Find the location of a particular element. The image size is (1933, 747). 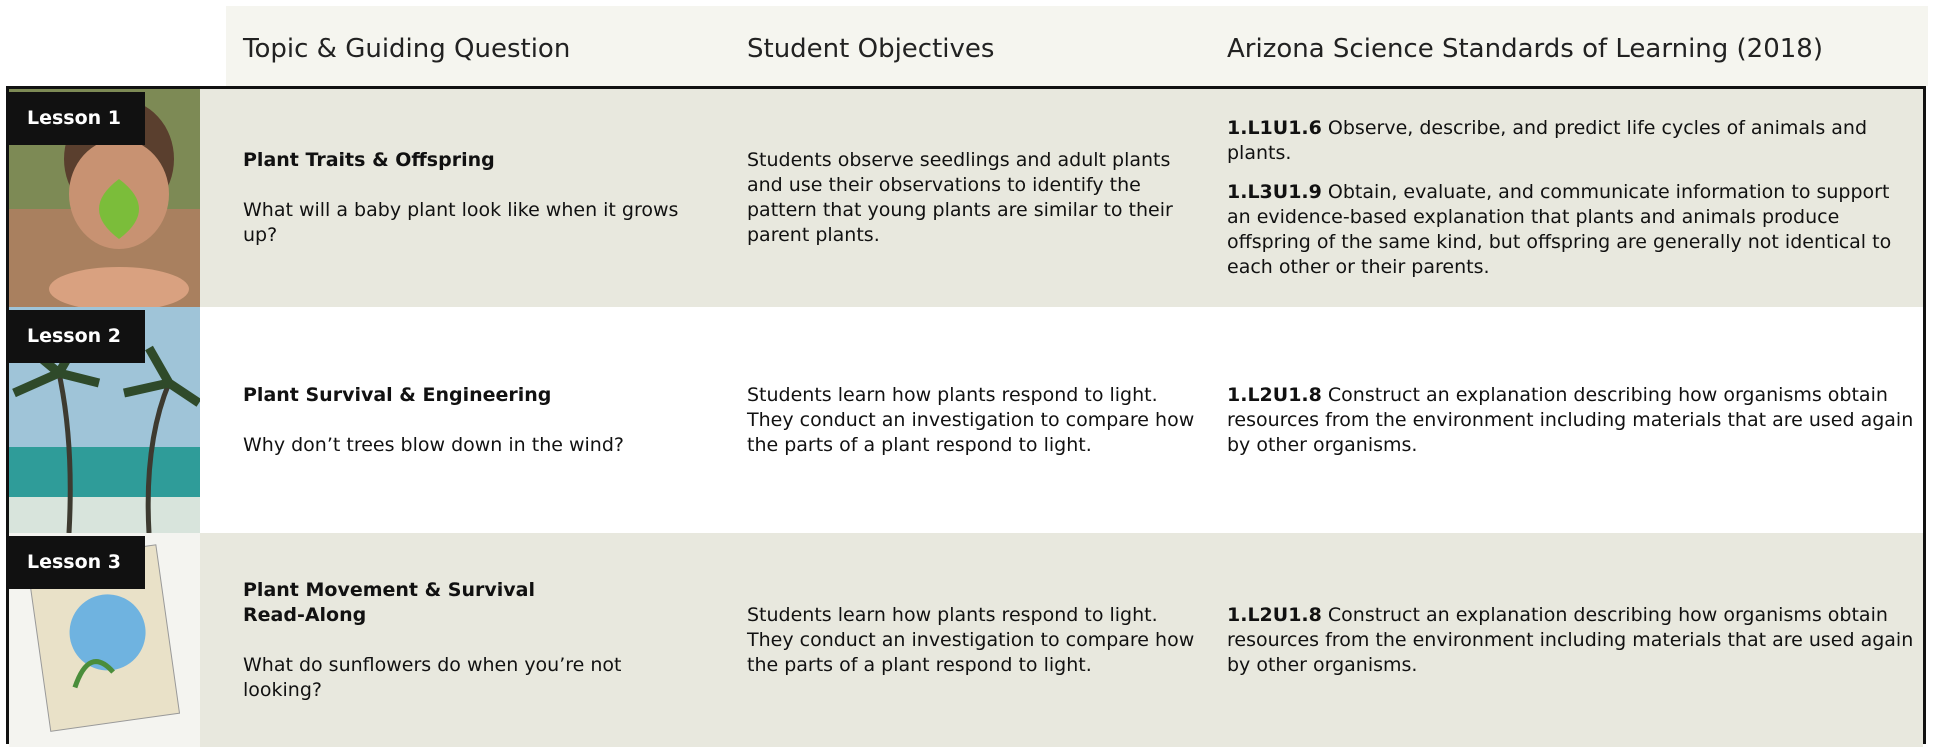

standard-code: 1.L3U1.9 is located at coordinates (1274, 192).